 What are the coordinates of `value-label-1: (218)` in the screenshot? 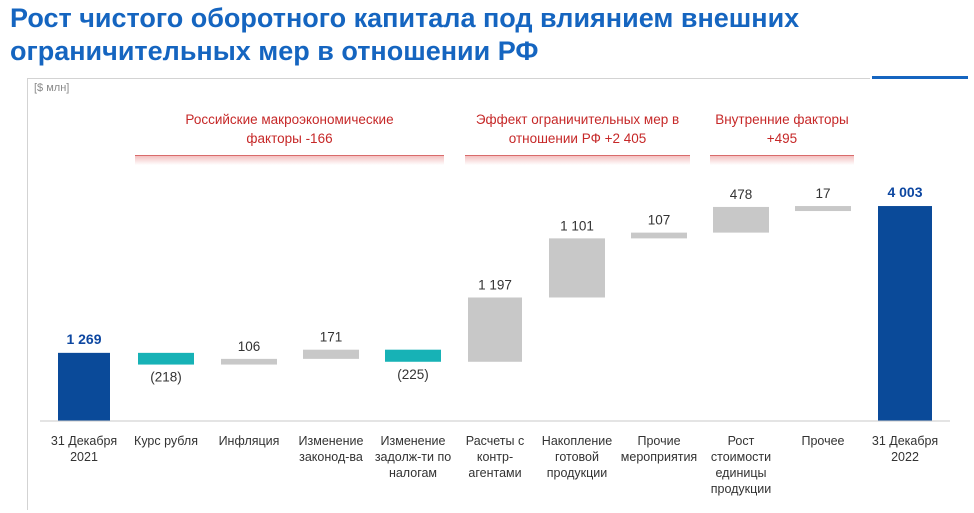 It's located at (166, 377).